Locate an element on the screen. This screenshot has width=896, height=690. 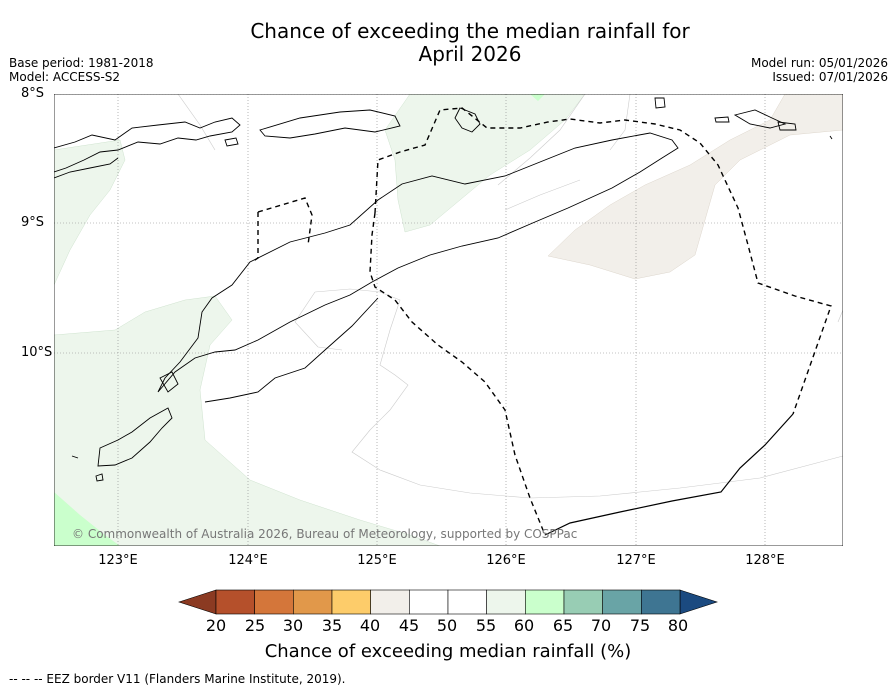
colorbar-tick-60: 60 is located at coordinates (524, 625).